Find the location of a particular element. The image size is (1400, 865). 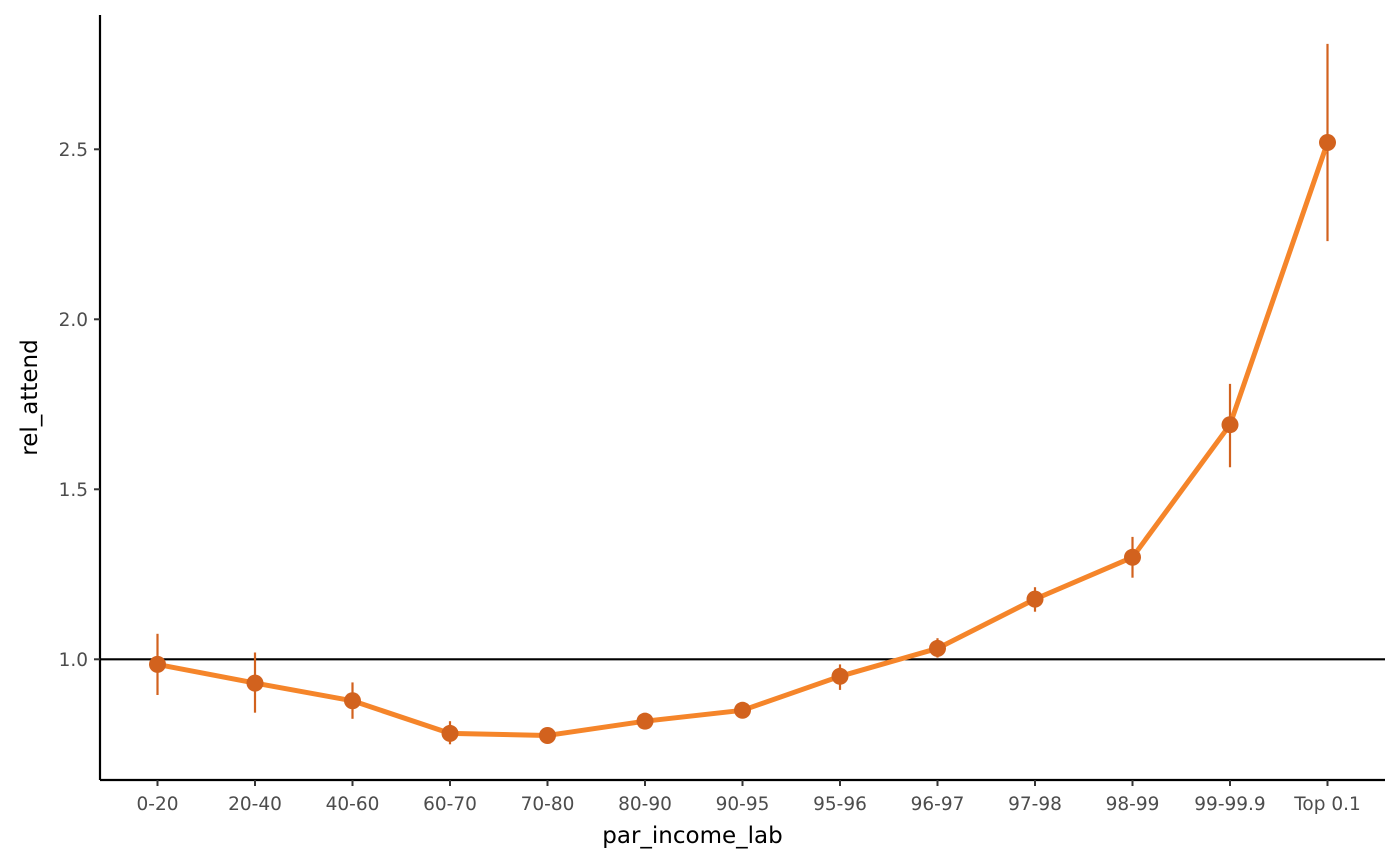

x-tick-label: 20-40 is located at coordinates (255, 804).